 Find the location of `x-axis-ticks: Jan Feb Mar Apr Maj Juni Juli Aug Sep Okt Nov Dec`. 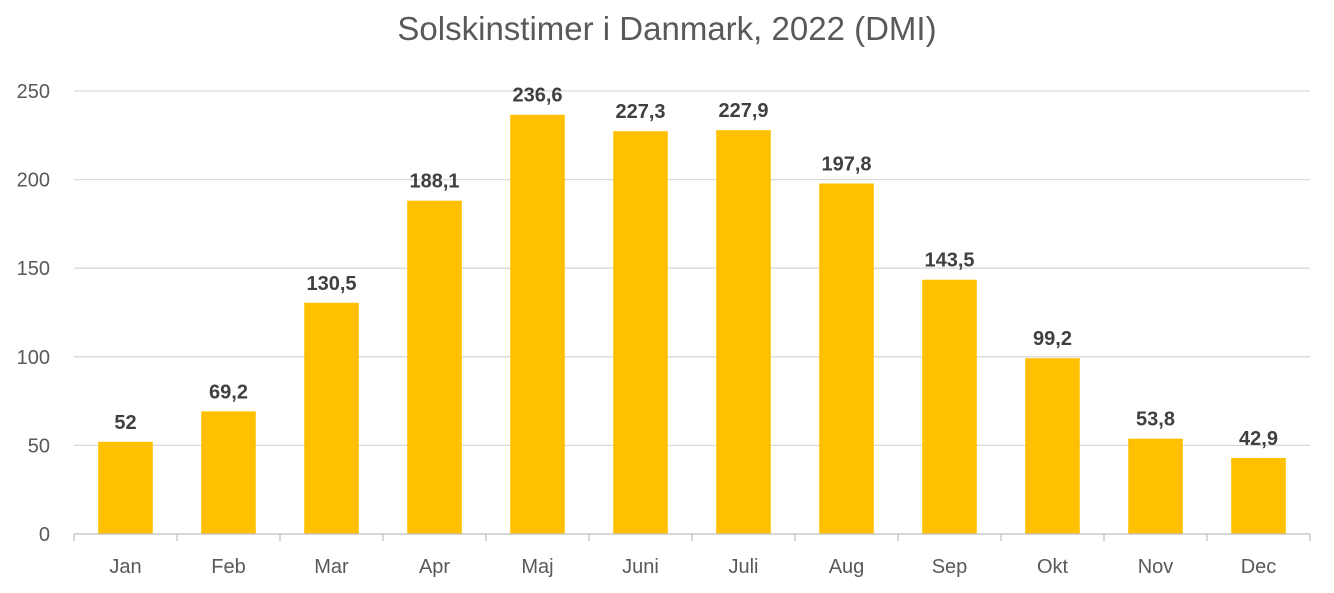

x-axis-ticks: Jan Feb Mar Apr Maj Juni Juli Aug Sep Okt Nov Dec is located at coordinates (692, 567).